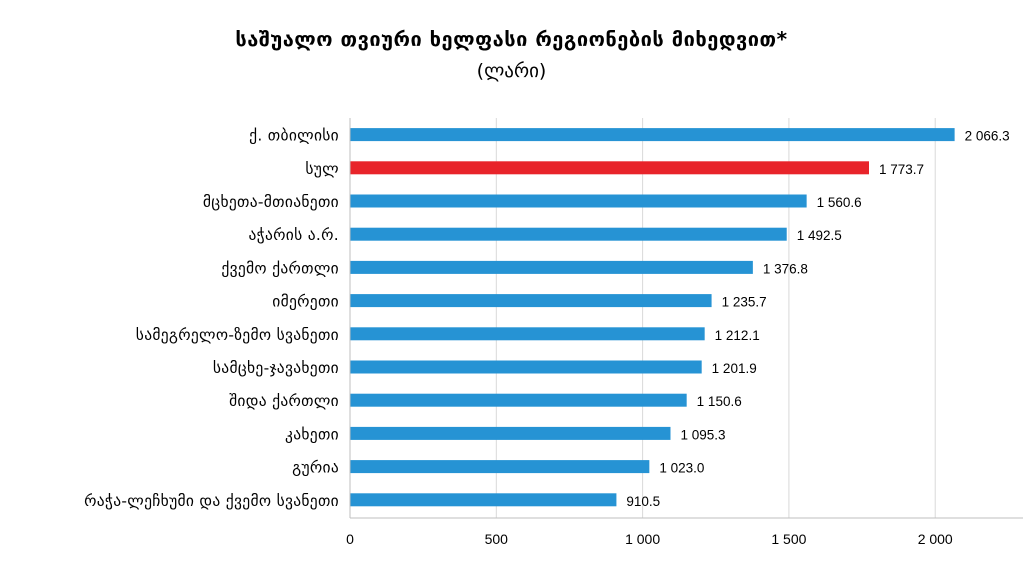 The image size is (1023, 575). What do you see at coordinates (293, 235) in the screenshot?
I see `category-label: აჭარის ა.რ.` at bounding box center [293, 235].